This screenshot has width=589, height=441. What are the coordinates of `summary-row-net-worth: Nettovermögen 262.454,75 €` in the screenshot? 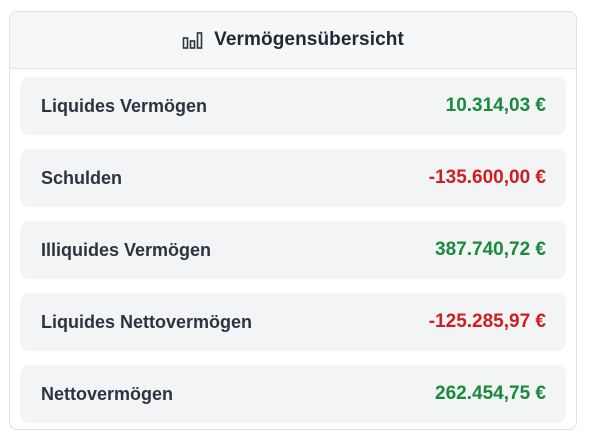 It's located at (293, 394).